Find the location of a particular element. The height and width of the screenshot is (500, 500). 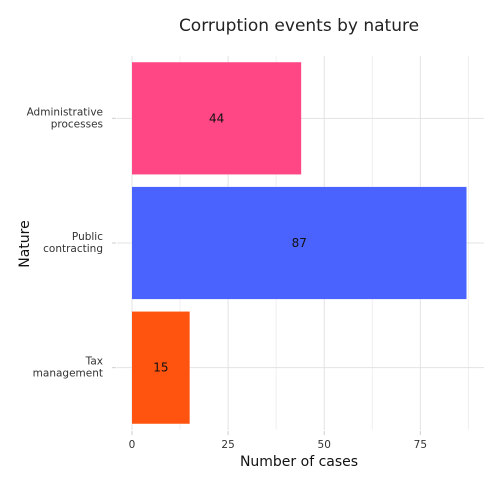

x-tick-label: 25 is located at coordinates (227, 445).